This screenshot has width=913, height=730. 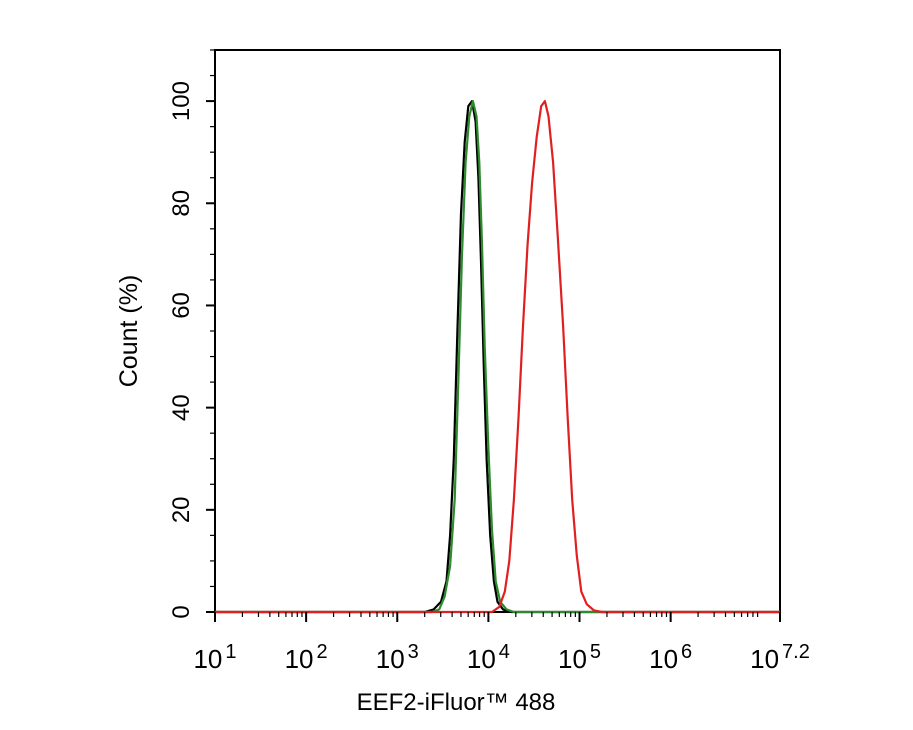 What do you see at coordinates (181, 407) in the screenshot?
I see `y-tick-label: 40` at bounding box center [181, 407].